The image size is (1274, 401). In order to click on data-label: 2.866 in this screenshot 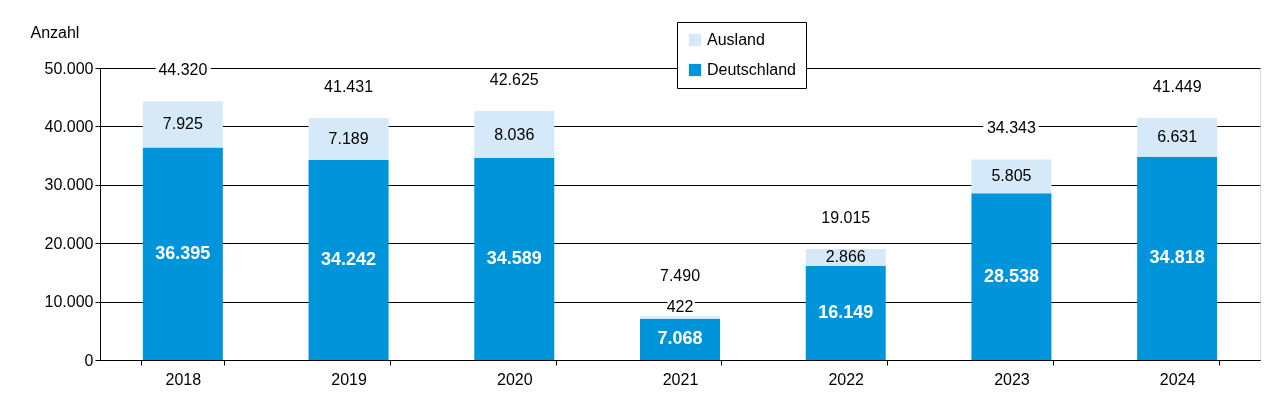, I will do `click(845, 257)`.